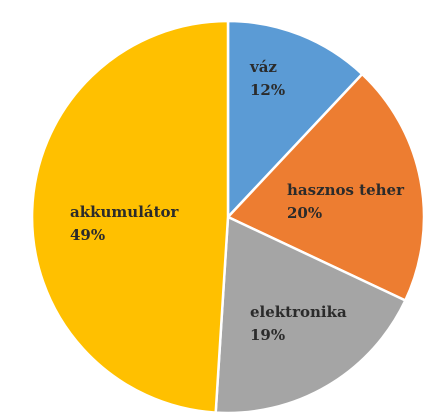 The width and height of the screenshot is (423, 417). What do you see at coordinates (125, 212) in the screenshot?
I see `slice-name-label-3: akkumulátor` at bounding box center [125, 212].